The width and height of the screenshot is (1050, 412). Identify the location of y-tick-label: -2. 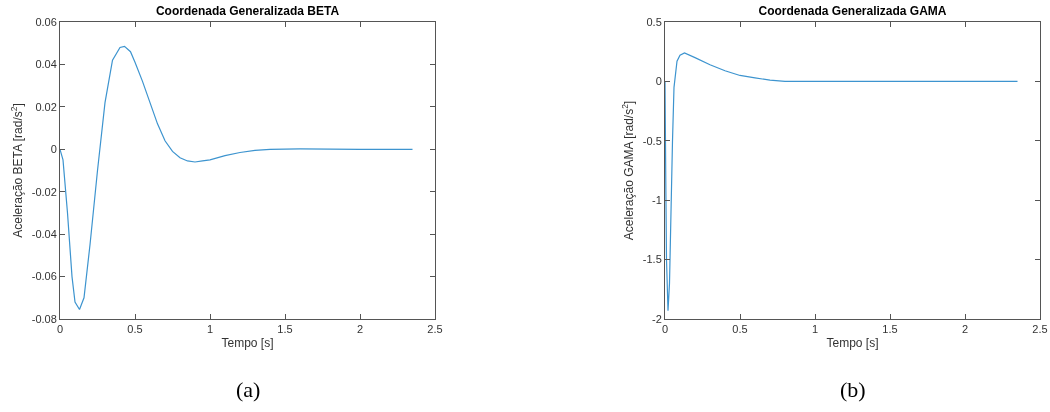
(657, 318).